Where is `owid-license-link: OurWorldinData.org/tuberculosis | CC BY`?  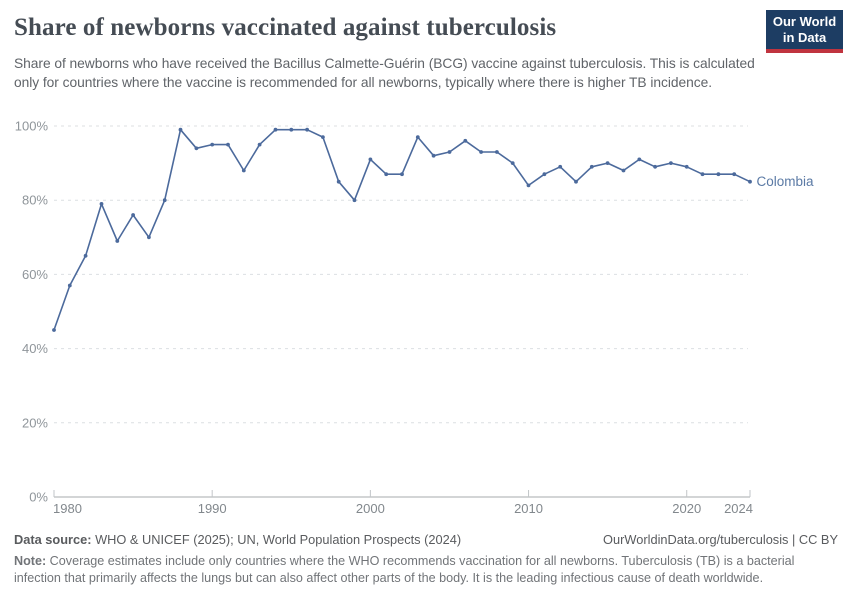
owid-license-link: OurWorldinData.org/tuberculosis | CC BY is located at coordinates (720, 539).